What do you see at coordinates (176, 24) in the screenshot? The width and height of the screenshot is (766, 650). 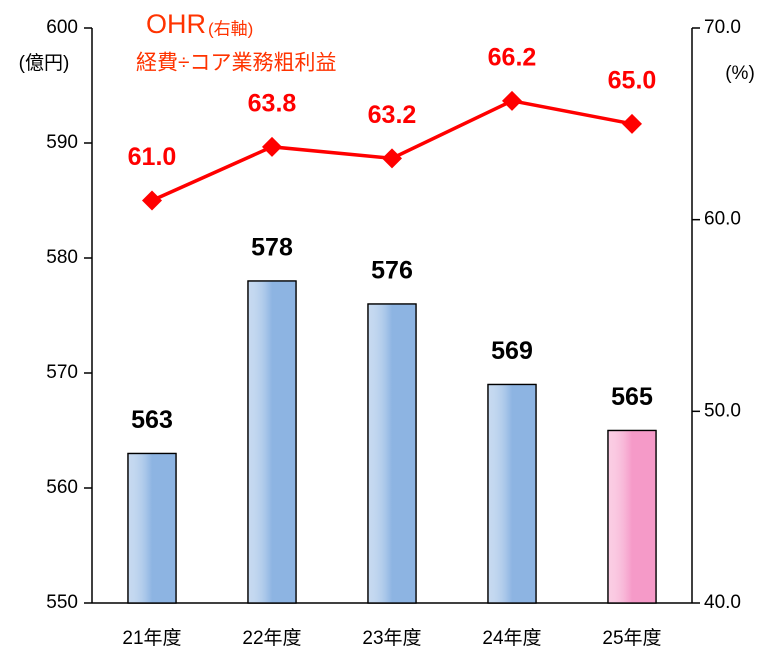 I see `legend-label: OHR` at bounding box center [176, 24].